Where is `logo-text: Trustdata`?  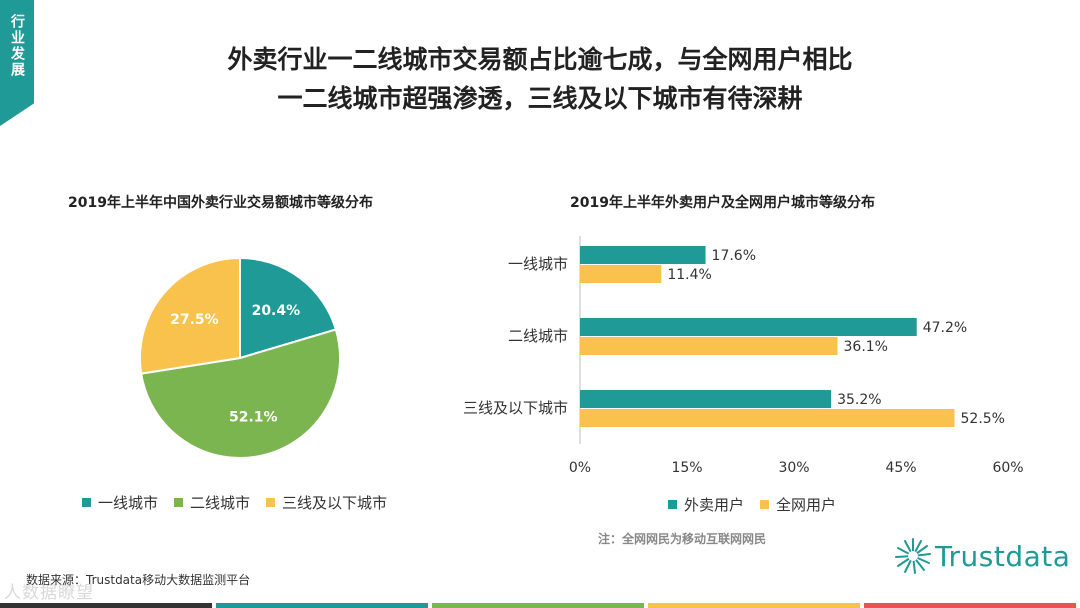 logo-text: Trustdata is located at coordinates (1003, 556).